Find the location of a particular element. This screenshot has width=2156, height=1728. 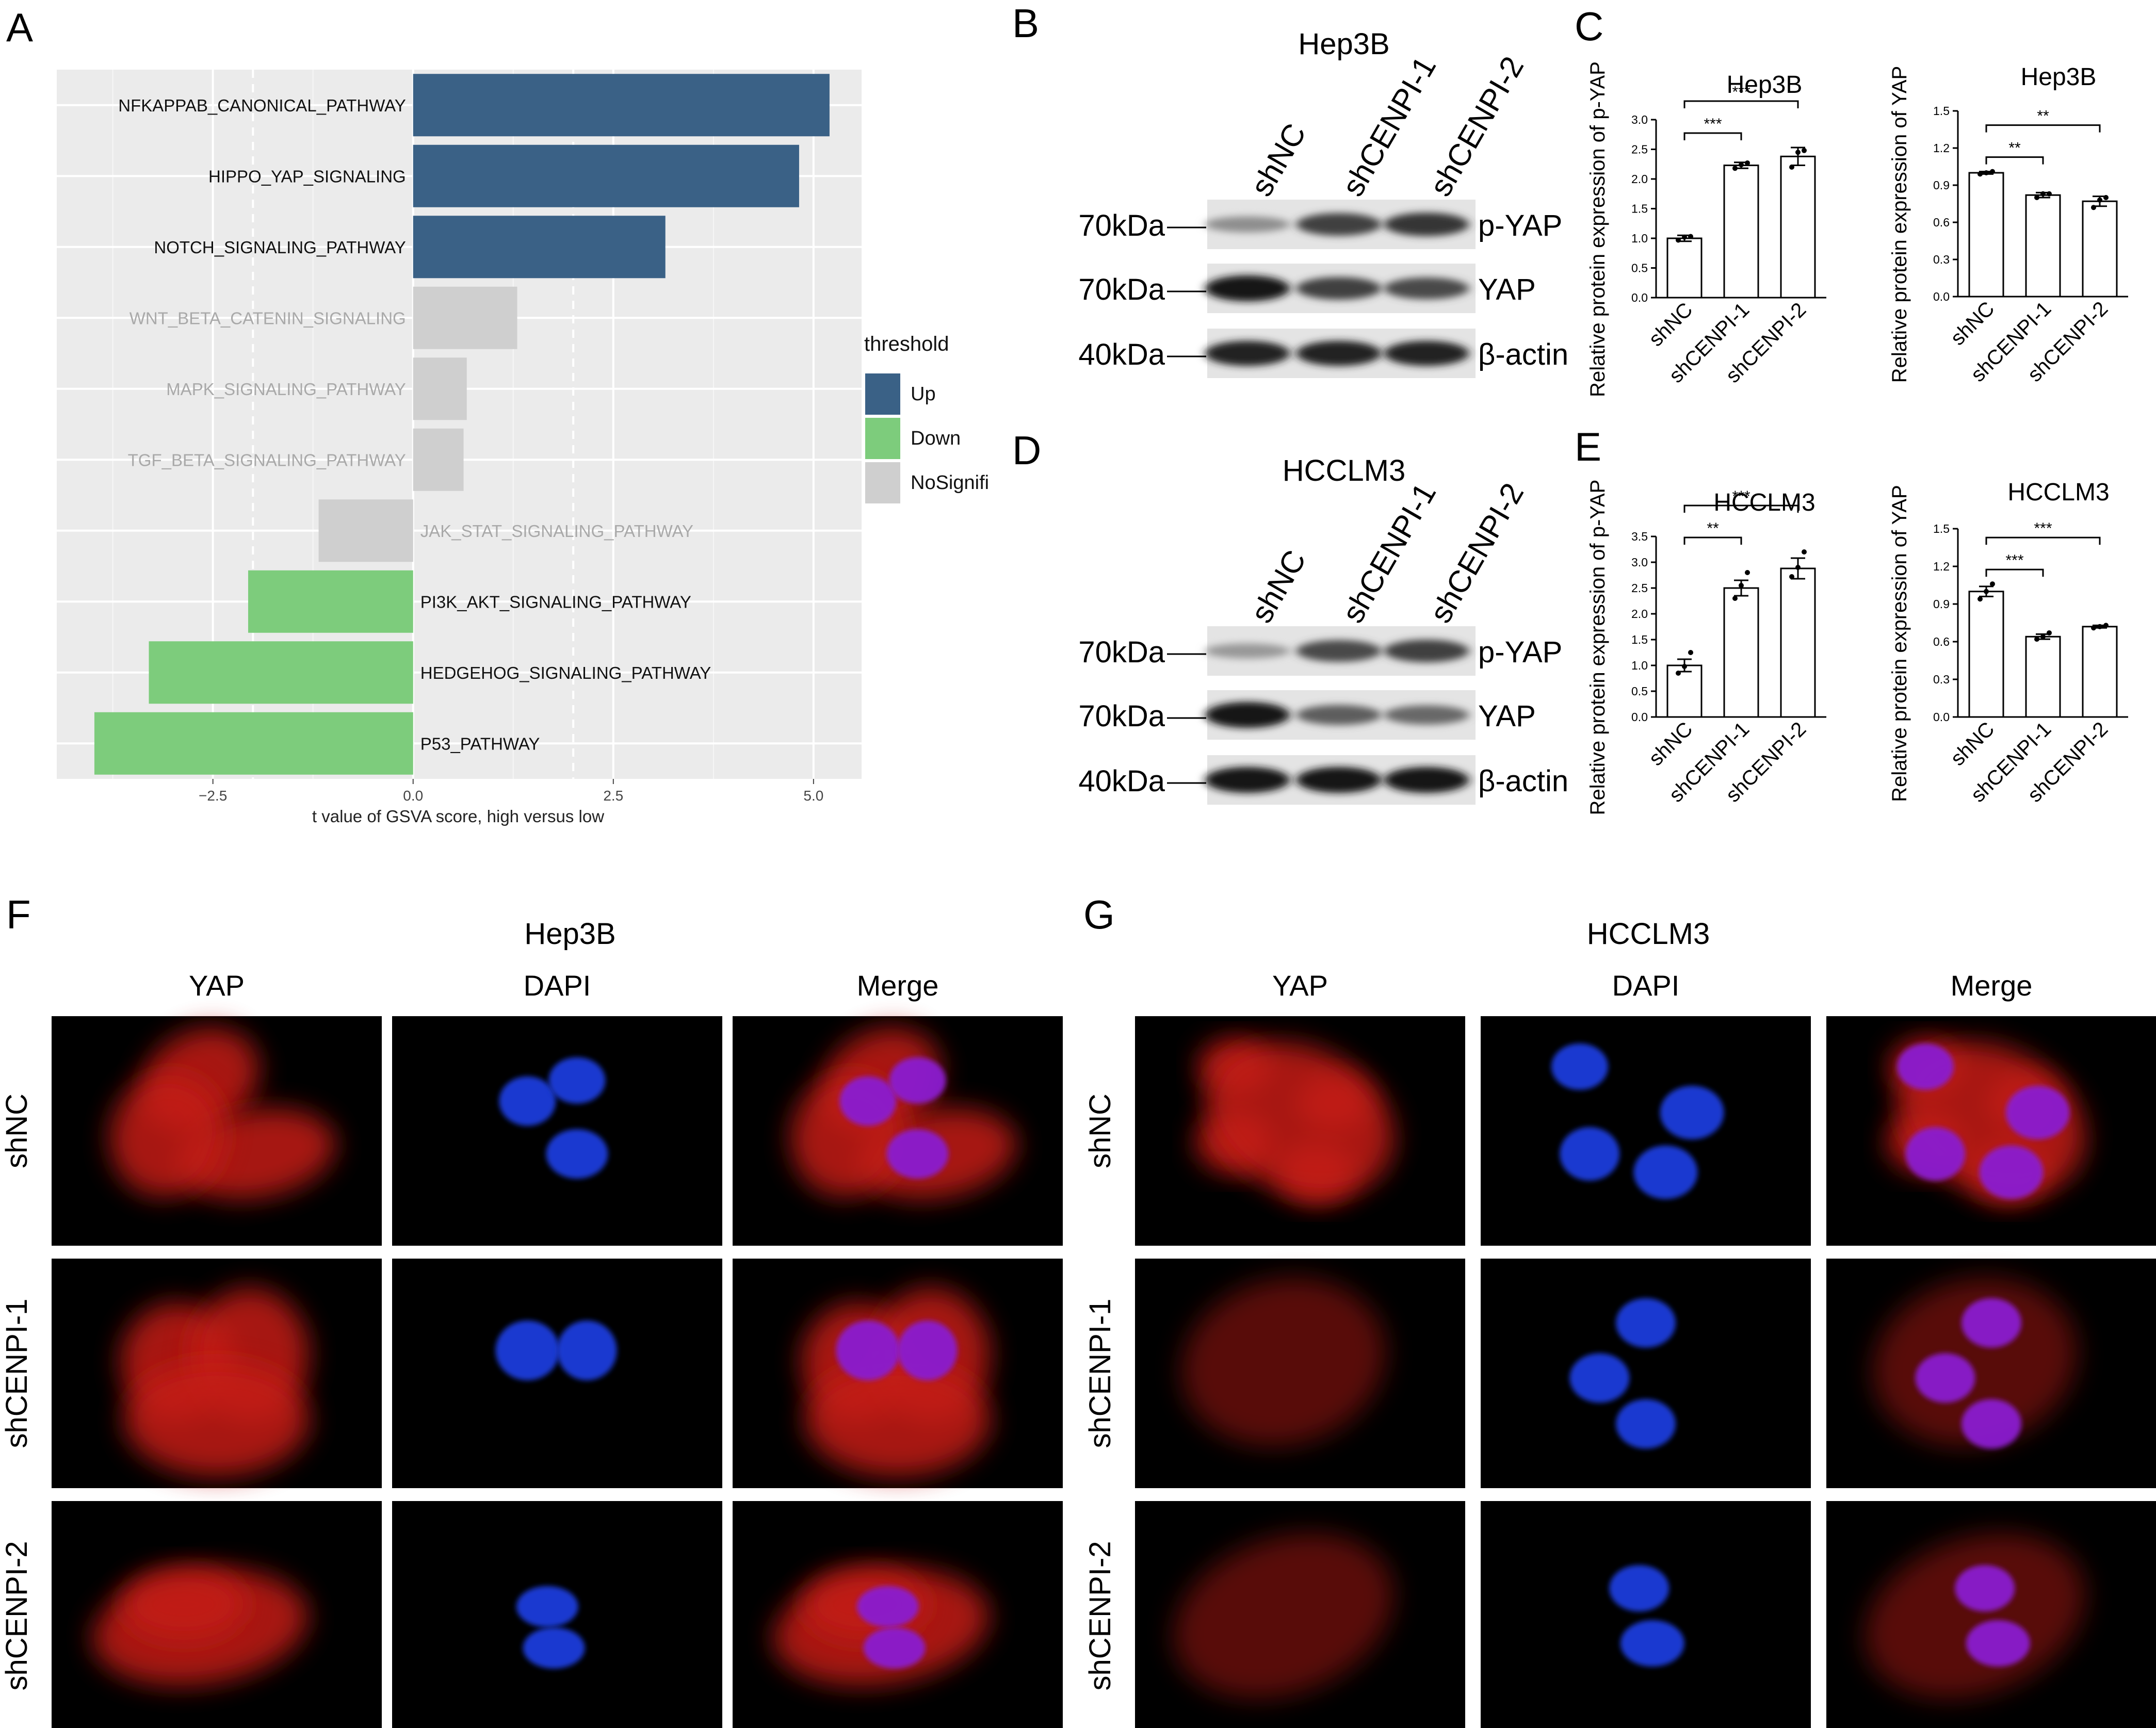

gsva-bars is located at coordinates (462, 424).